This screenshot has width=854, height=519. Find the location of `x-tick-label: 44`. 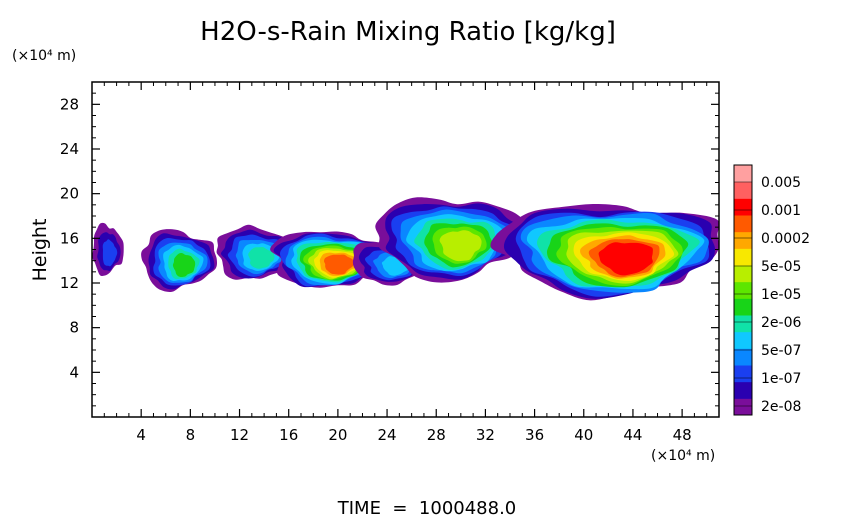

x-tick-label: 44 is located at coordinates (632, 435).